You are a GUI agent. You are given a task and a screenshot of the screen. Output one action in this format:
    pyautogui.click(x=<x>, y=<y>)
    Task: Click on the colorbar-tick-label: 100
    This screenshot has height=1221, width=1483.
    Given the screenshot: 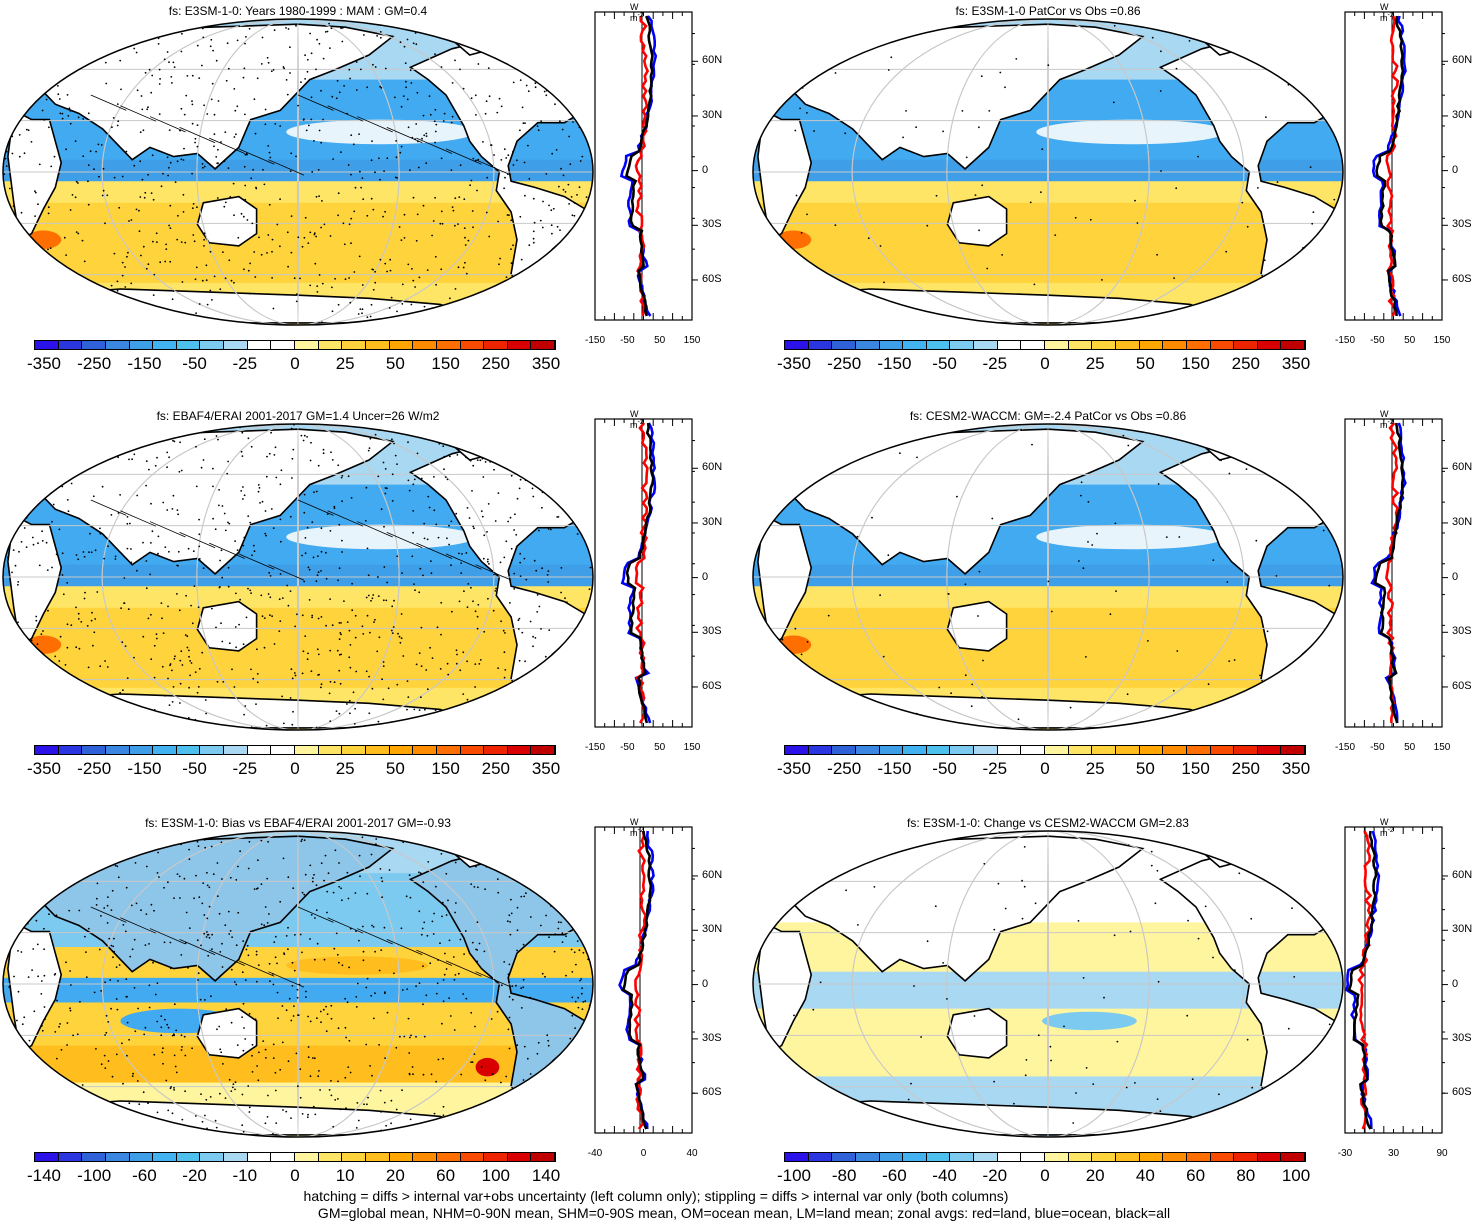 What is the action you would take?
    pyautogui.click(x=1296, y=1175)
    